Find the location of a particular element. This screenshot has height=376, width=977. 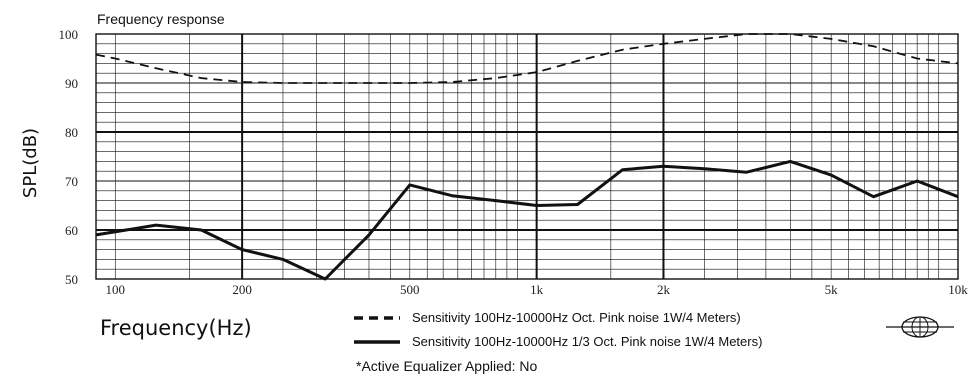

x-tick-label: 10k is located at coordinates (958, 289).